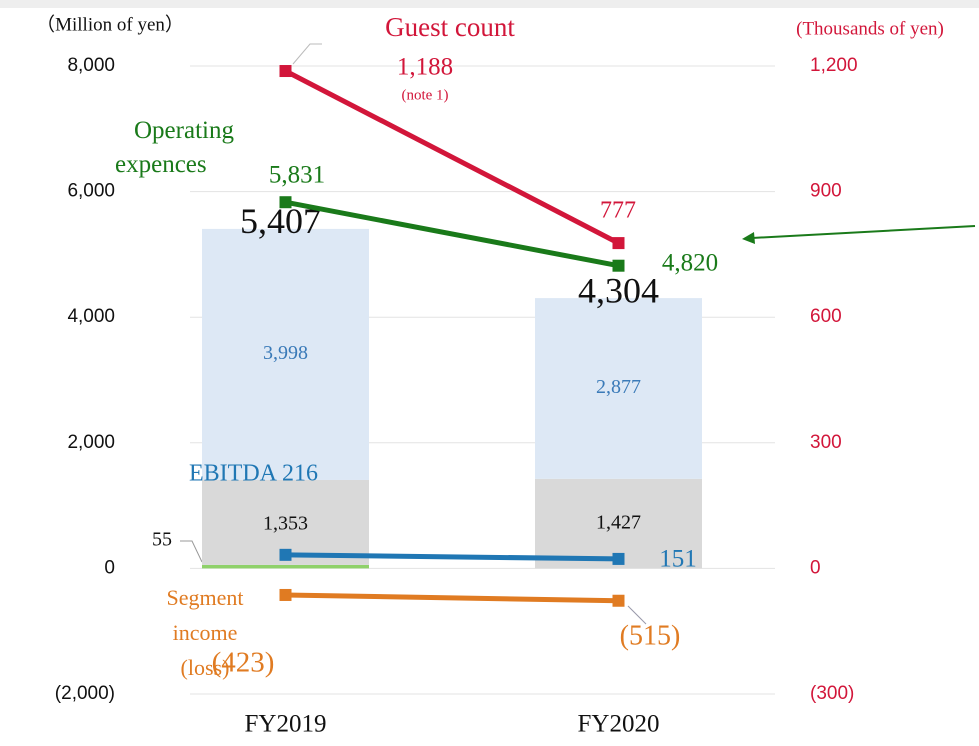 Image resolution: width=979 pixels, height=746 pixels. I want to click on y2-tick-label: 600, so click(826, 316).